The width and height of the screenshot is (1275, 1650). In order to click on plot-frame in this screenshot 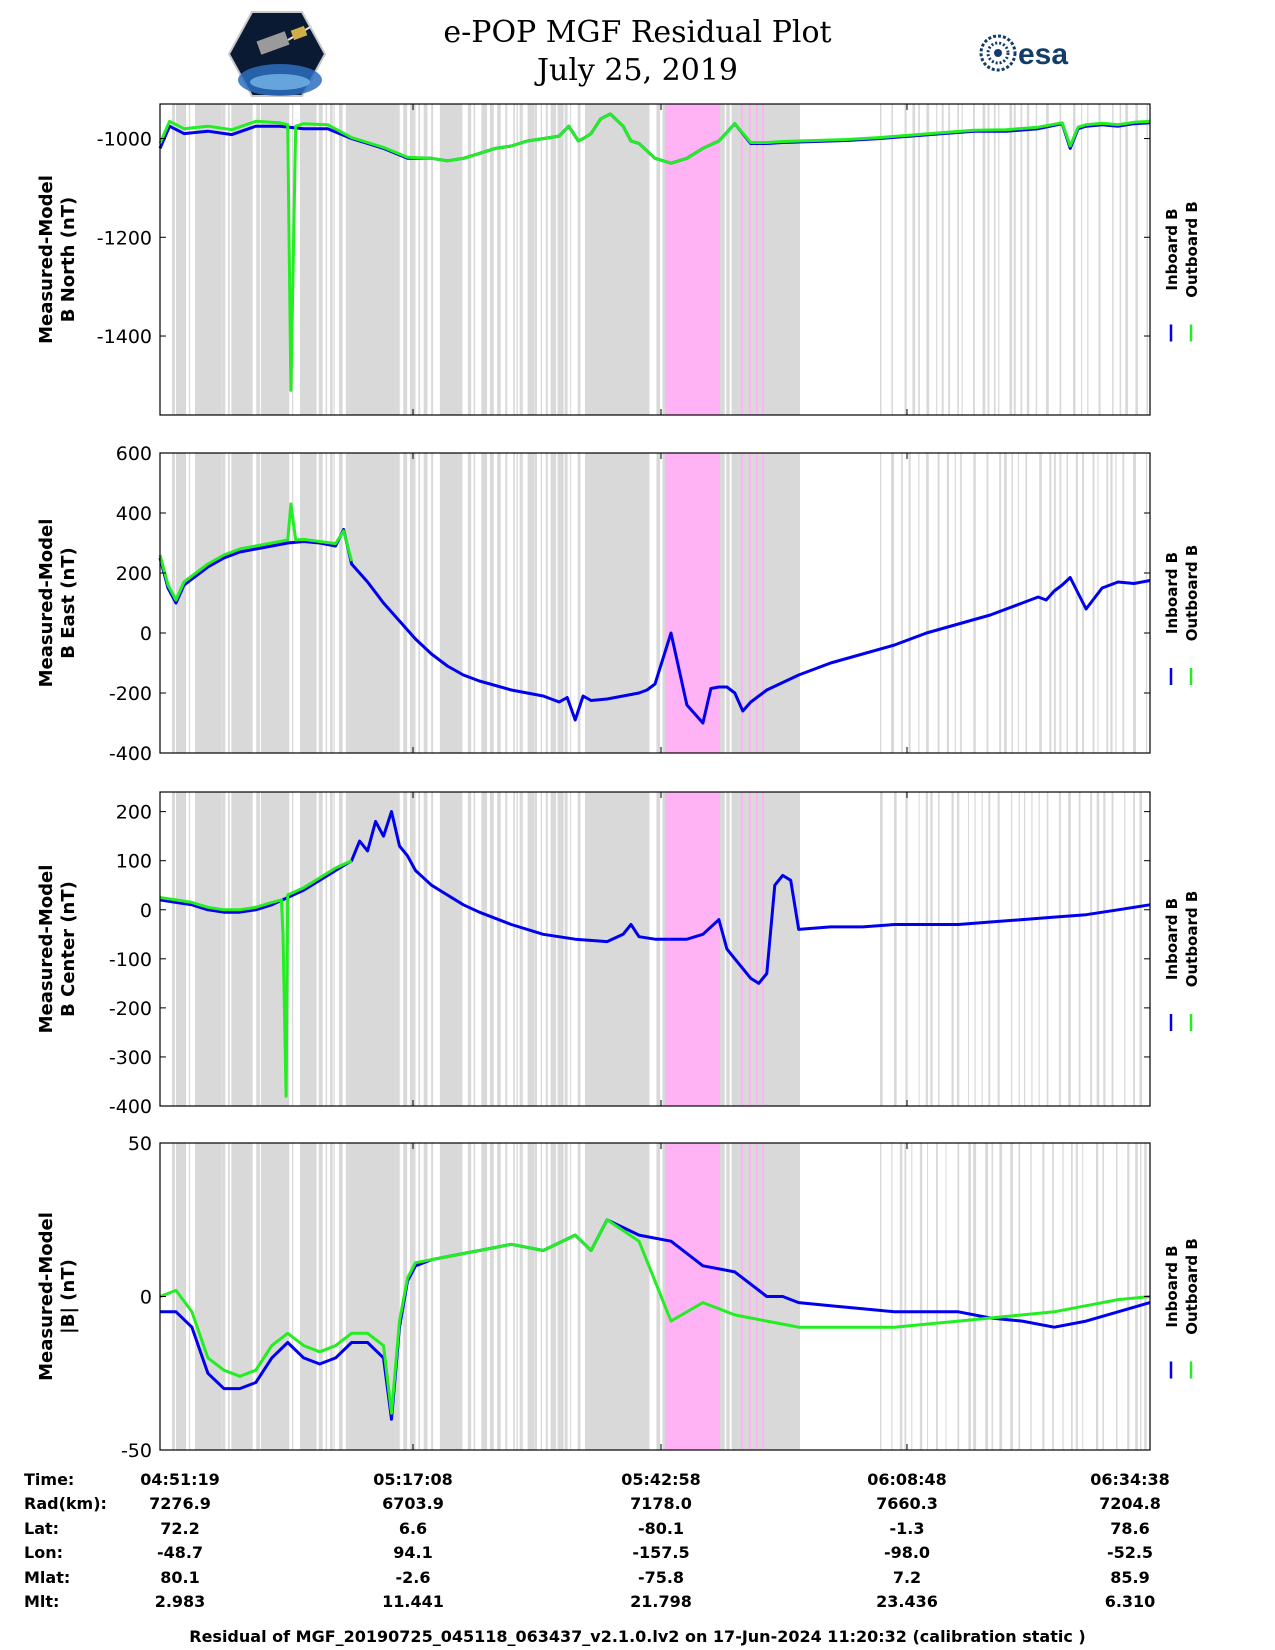, I will do `click(655, 949)`.